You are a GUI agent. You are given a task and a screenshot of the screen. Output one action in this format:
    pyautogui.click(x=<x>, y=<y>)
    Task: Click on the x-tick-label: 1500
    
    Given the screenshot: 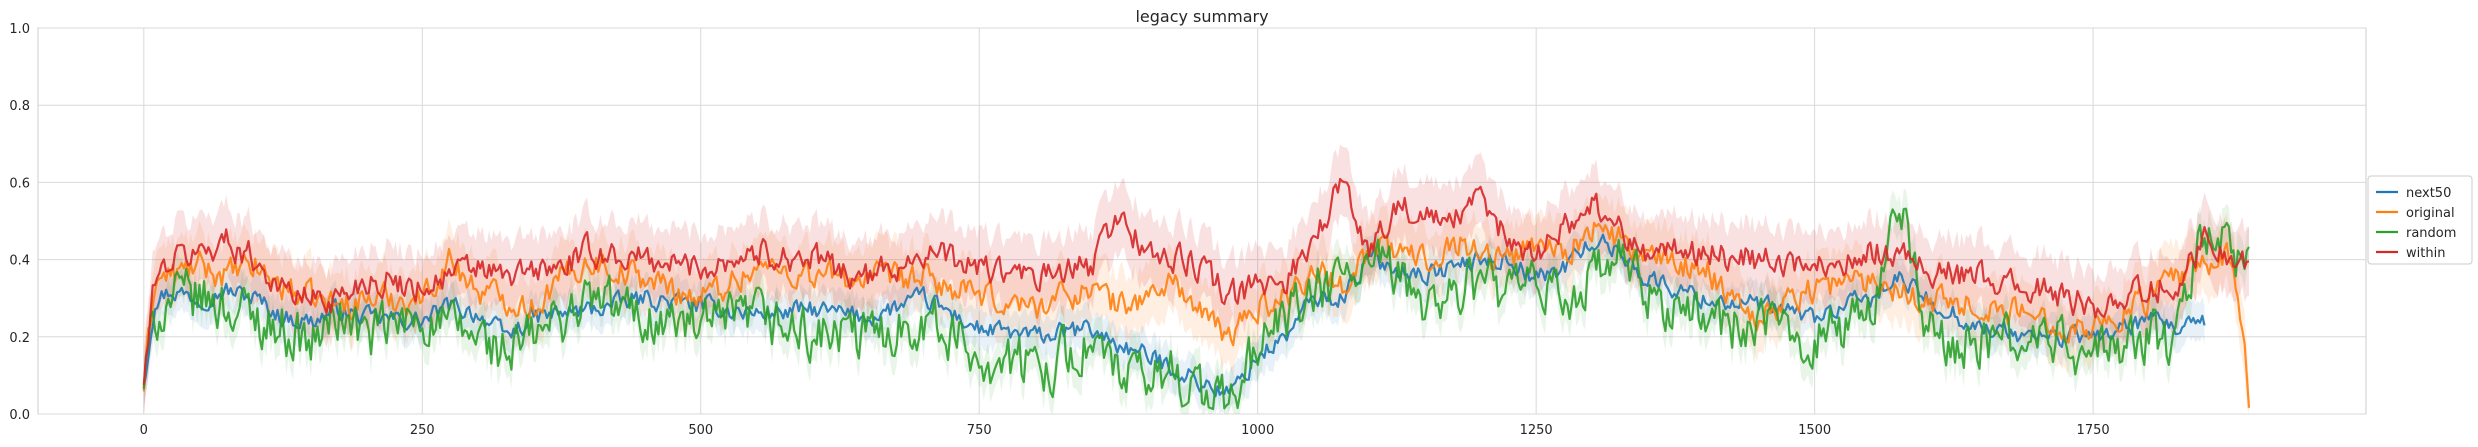 What is the action you would take?
    pyautogui.click(x=1814, y=430)
    